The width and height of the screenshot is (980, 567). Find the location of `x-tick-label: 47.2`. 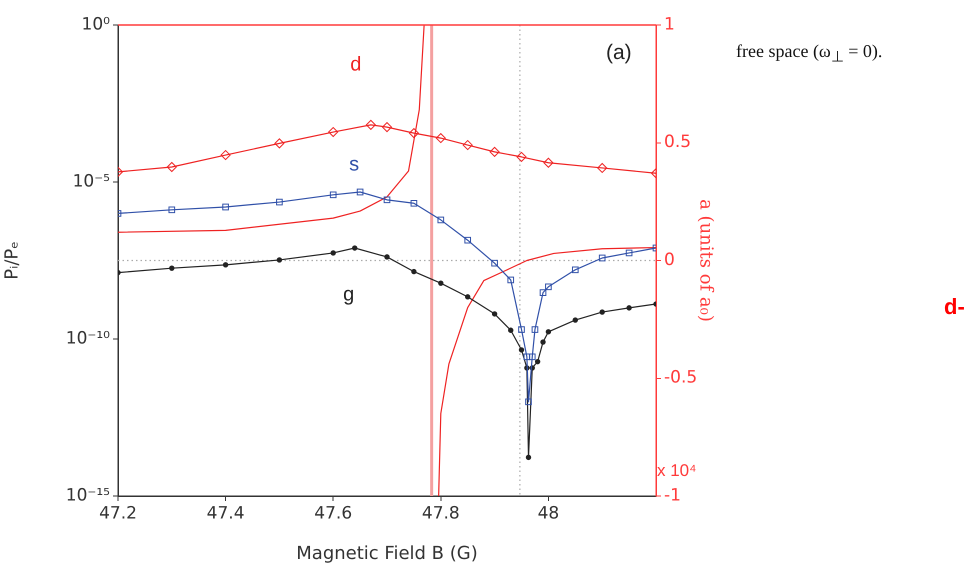

x-tick-label: 47.2 is located at coordinates (118, 514).